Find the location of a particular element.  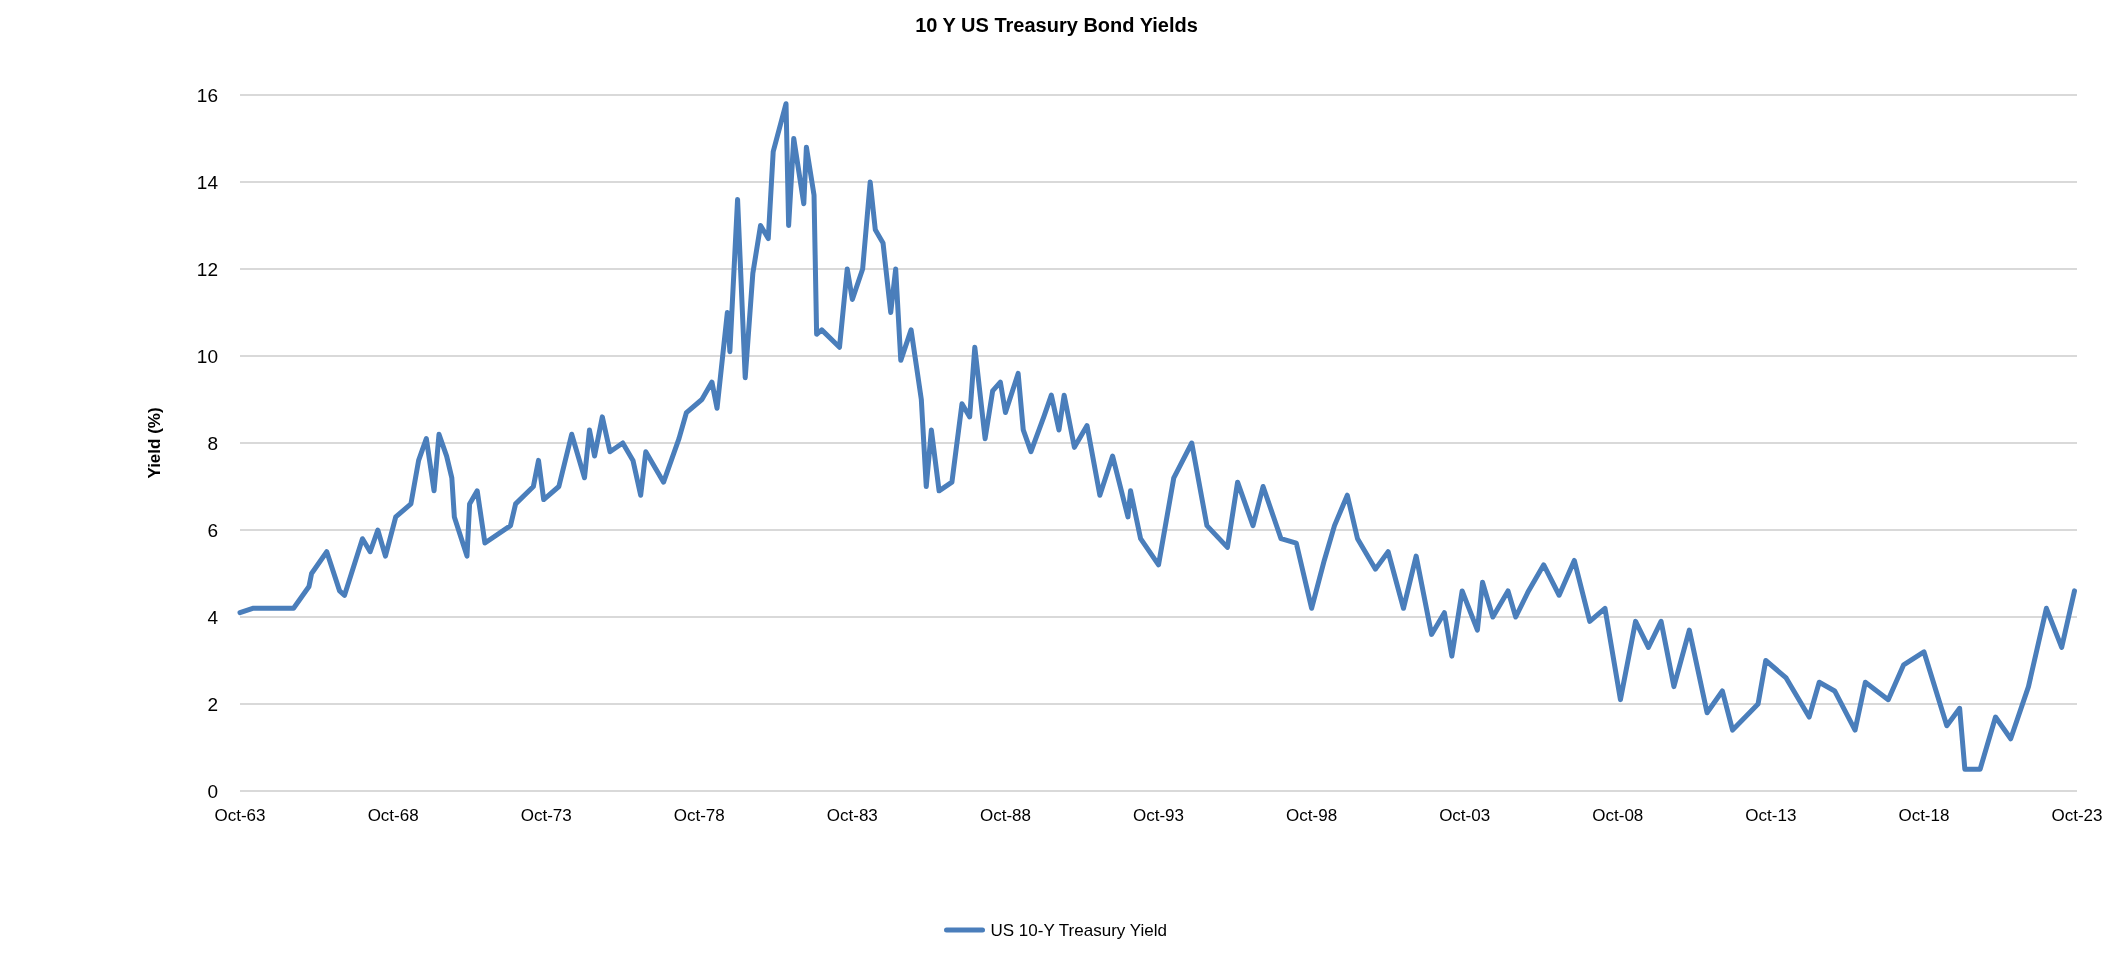

x-tick-label: Oct-73 is located at coordinates (546, 815).